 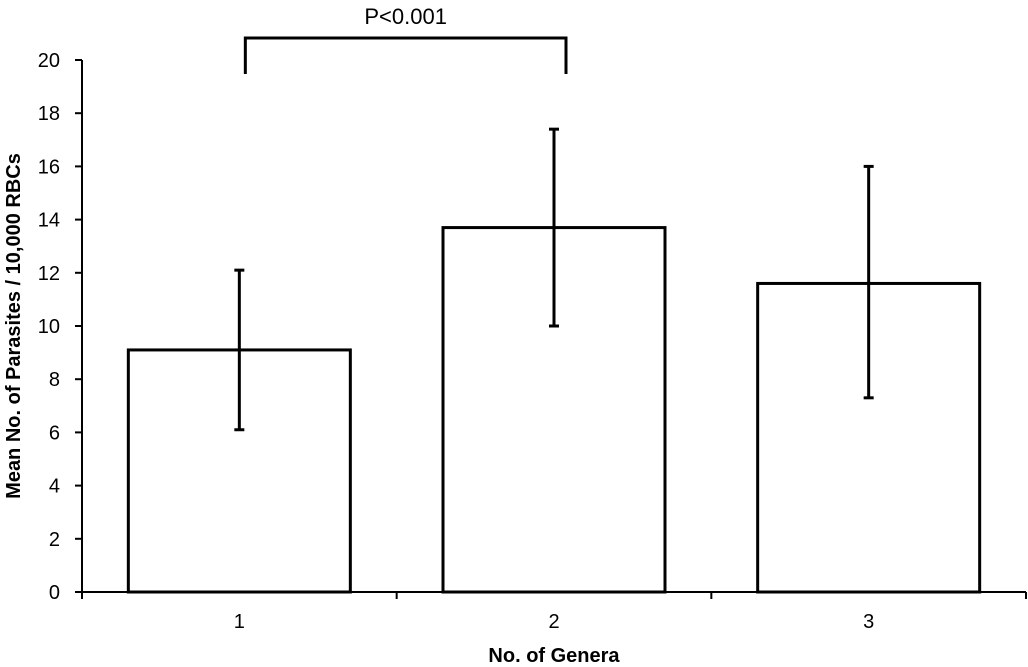 What do you see at coordinates (405, 55) in the screenshot?
I see `significance-bracket` at bounding box center [405, 55].